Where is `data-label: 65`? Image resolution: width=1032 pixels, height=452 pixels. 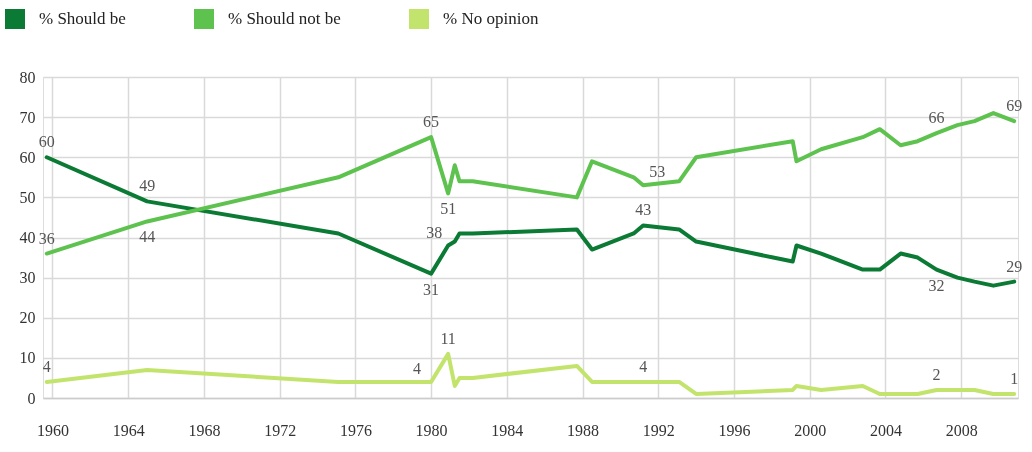 data-label: 65 is located at coordinates (431, 122).